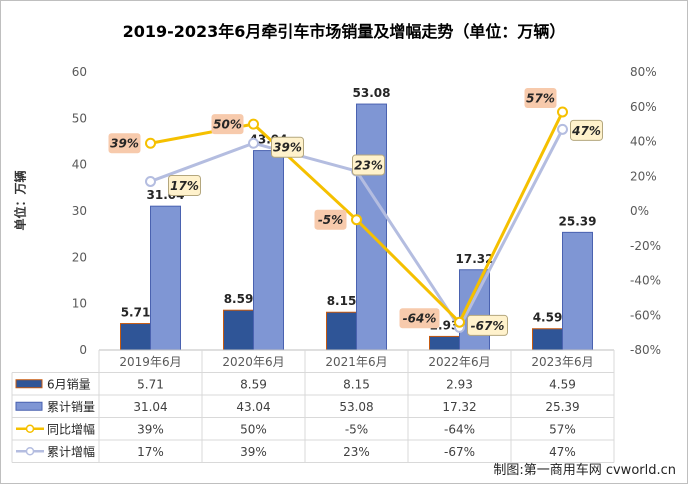  I want to click on cumulative-sales-label: 25.39, so click(578, 221).